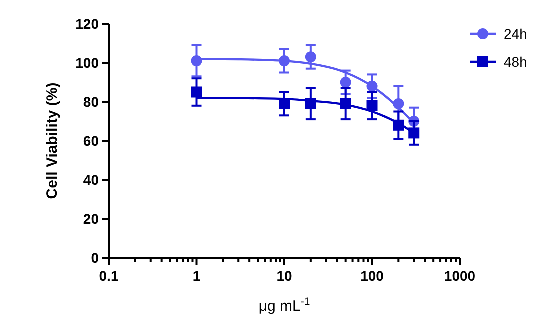 This screenshot has height=333, width=550. Describe the element at coordinates (95, 258) in the screenshot. I see `y-tick-label: 0` at that location.